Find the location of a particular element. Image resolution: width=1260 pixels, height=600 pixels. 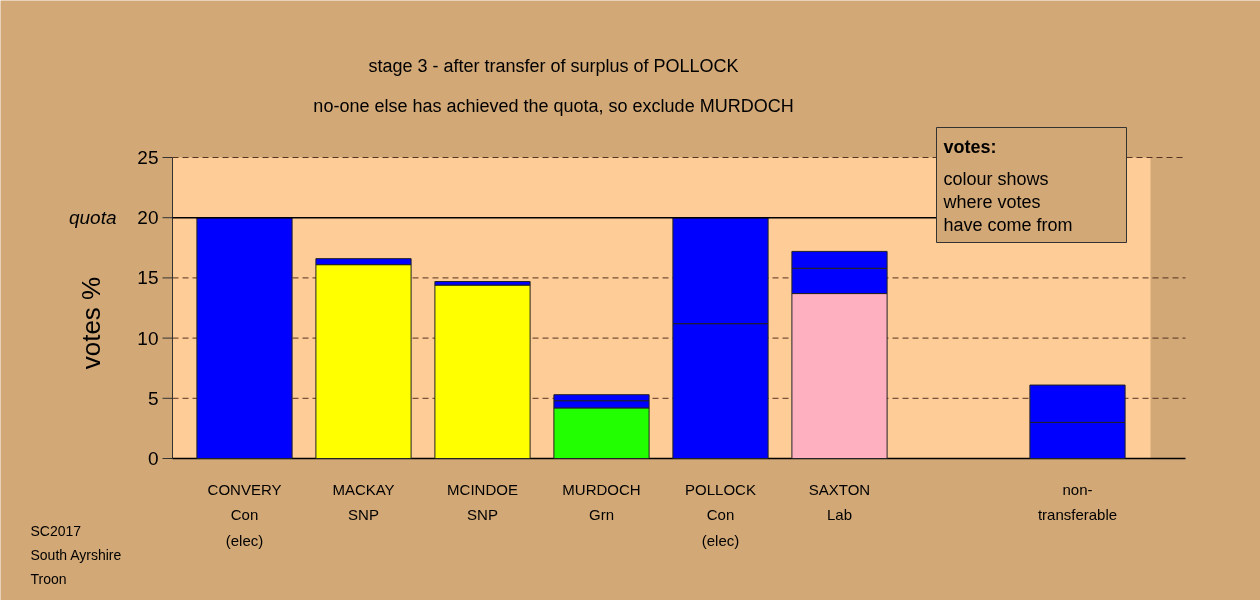

text: South Ayrshire is located at coordinates (76, 554).